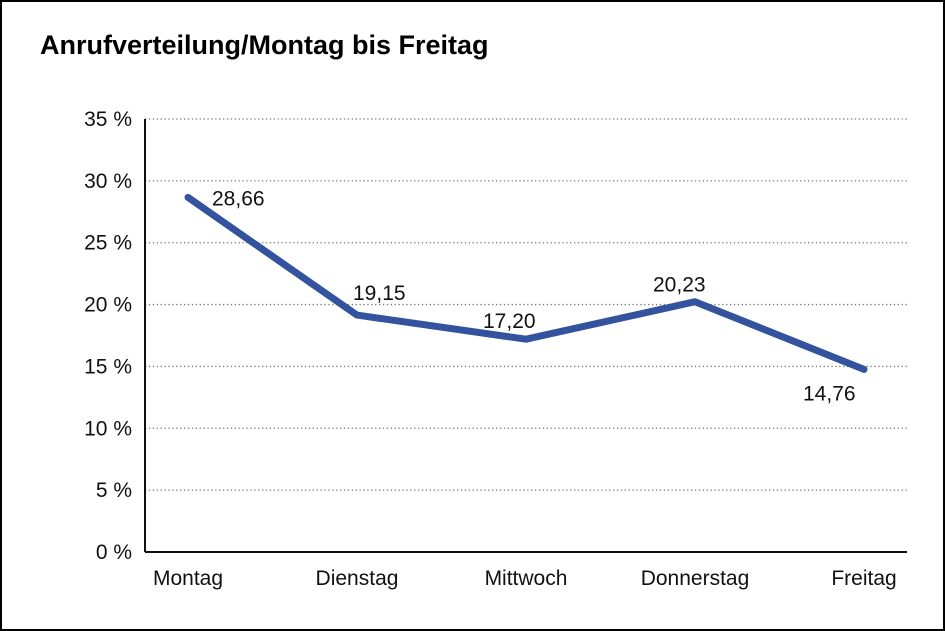 The height and width of the screenshot is (631, 945). Describe the element at coordinates (264, 45) in the screenshot. I see `chart-title: Anrufverteilung/Montag bis Freitag` at that location.